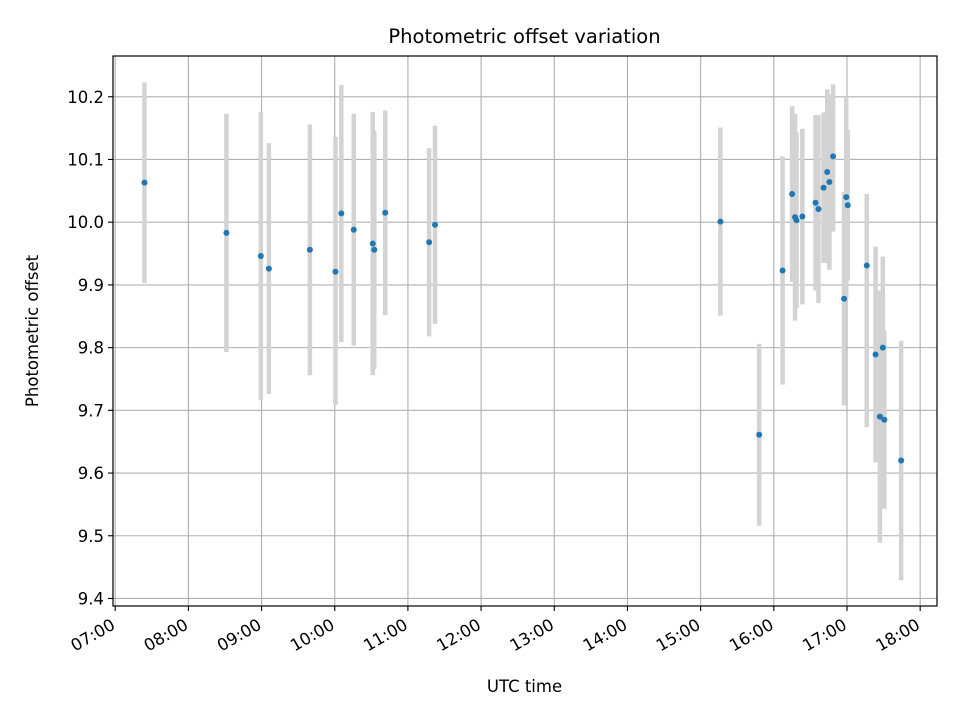 The width and height of the screenshot is (960, 720). Describe the element at coordinates (524, 36) in the screenshot. I see `chart-title: Photometric offset variation` at that location.